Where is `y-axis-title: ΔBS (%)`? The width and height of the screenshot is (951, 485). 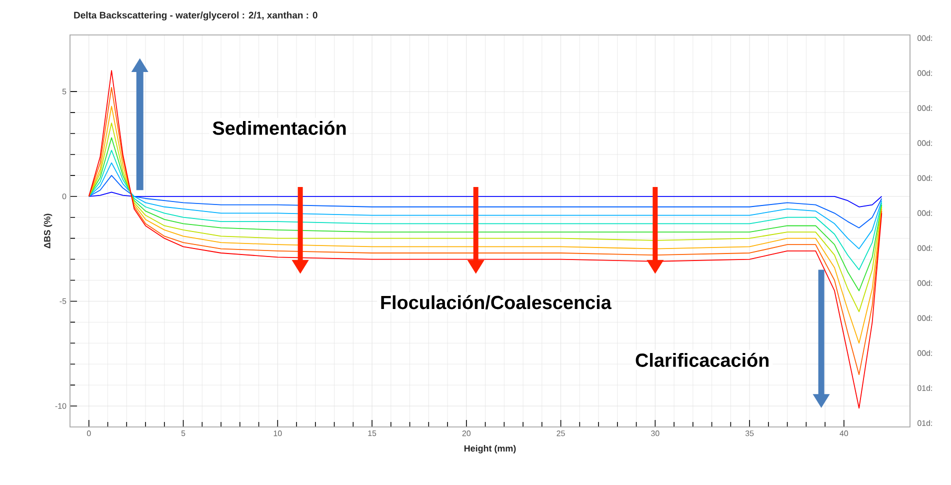 y-axis-title: ΔBS (%) is located at coordinates (48, 231).